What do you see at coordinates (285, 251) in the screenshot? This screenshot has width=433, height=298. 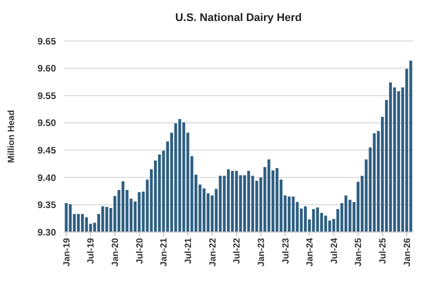 I see `x-tick-label: Jul-23` at bounding box center [285, 251].